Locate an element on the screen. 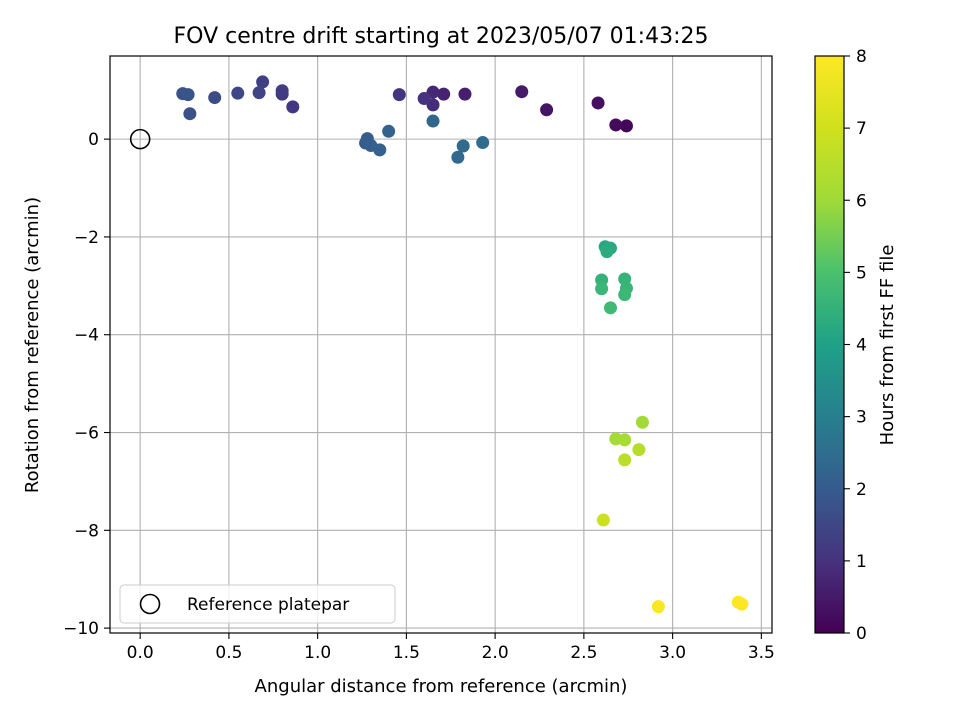 Image resolution: width=960 pixels, height=724 pixels. colorbar-tick-label: 3 is located at coordinates (861, 418).